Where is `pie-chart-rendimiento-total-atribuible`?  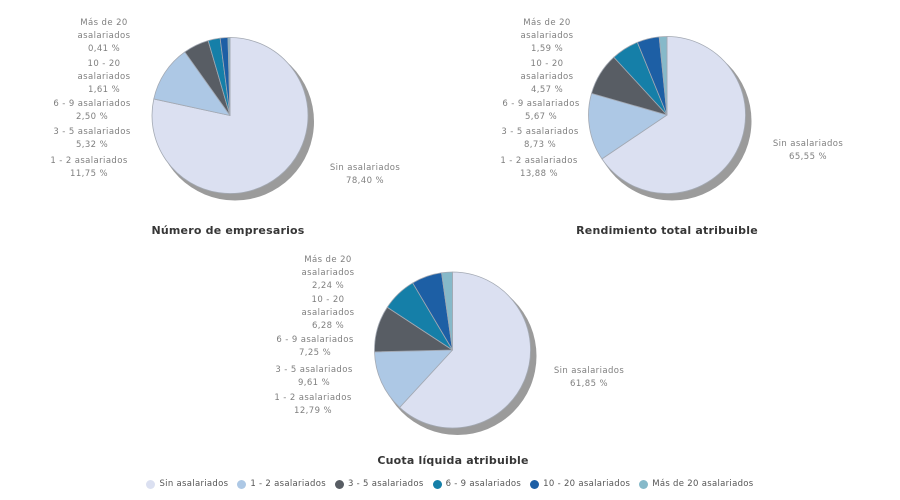
pie-chart-rendimiento-total-atribuible is located at coordinates (670, 118).